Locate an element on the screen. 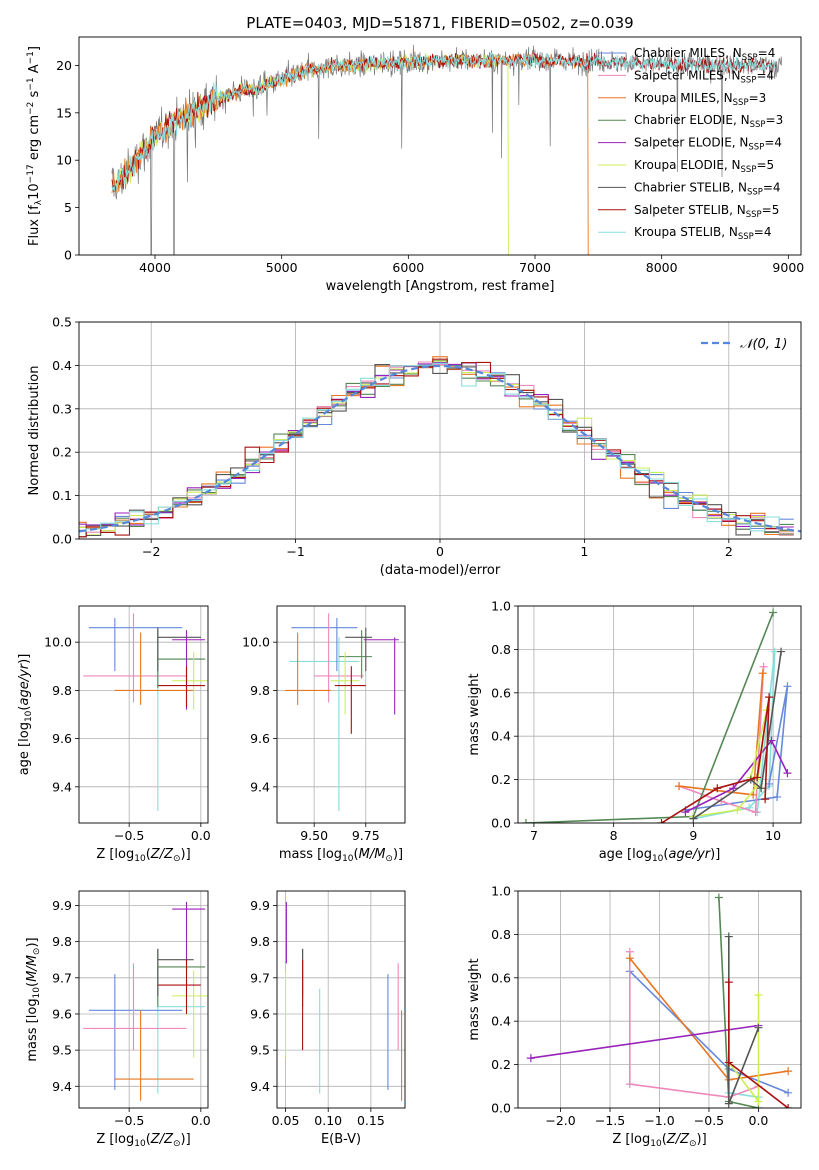 The image size is (819, 1170). x-axis-label: Z [log10(Z/Z⊙)] is located at coordinates (659, 1140).